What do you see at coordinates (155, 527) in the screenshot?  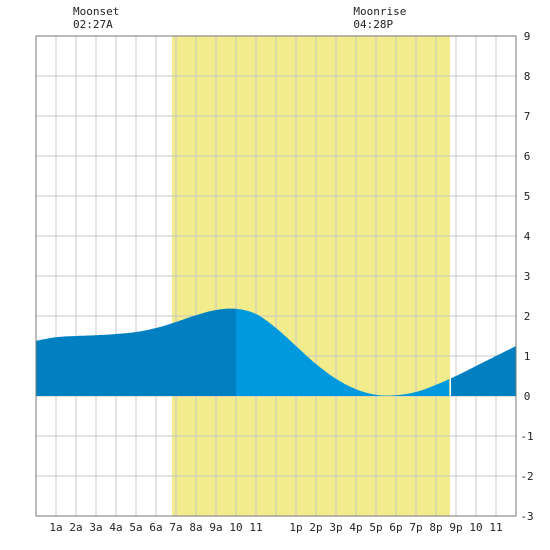 I see `x-tick-label: 6a` at bounding box center [155, 527].